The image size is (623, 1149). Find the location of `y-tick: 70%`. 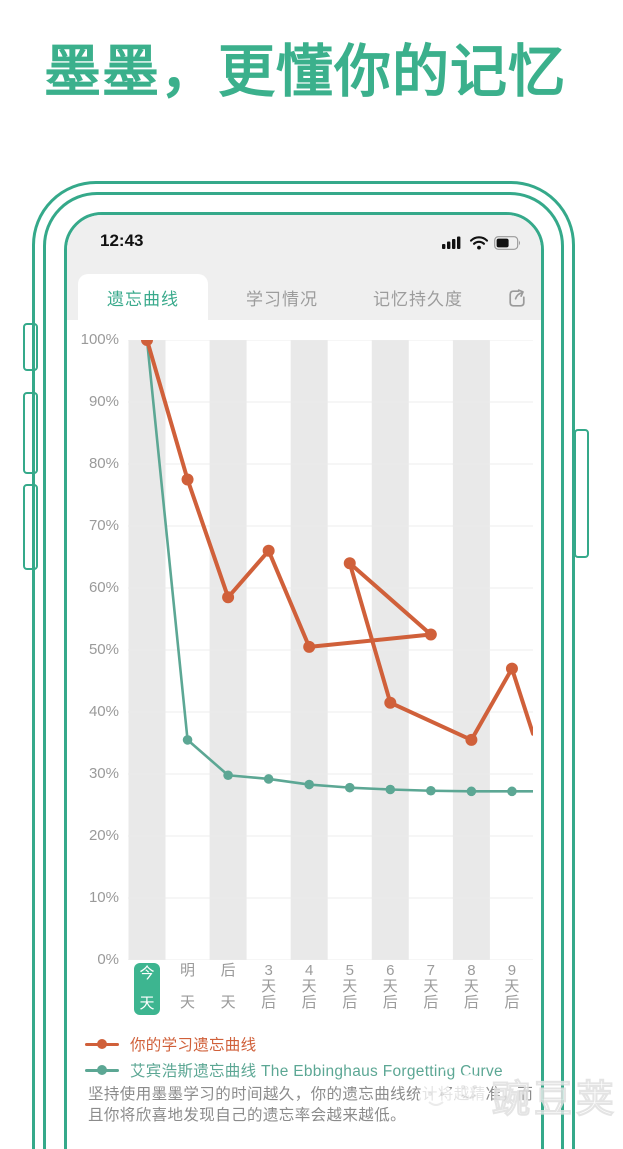

y-tick: 70% is located at coordinates (103, 525).